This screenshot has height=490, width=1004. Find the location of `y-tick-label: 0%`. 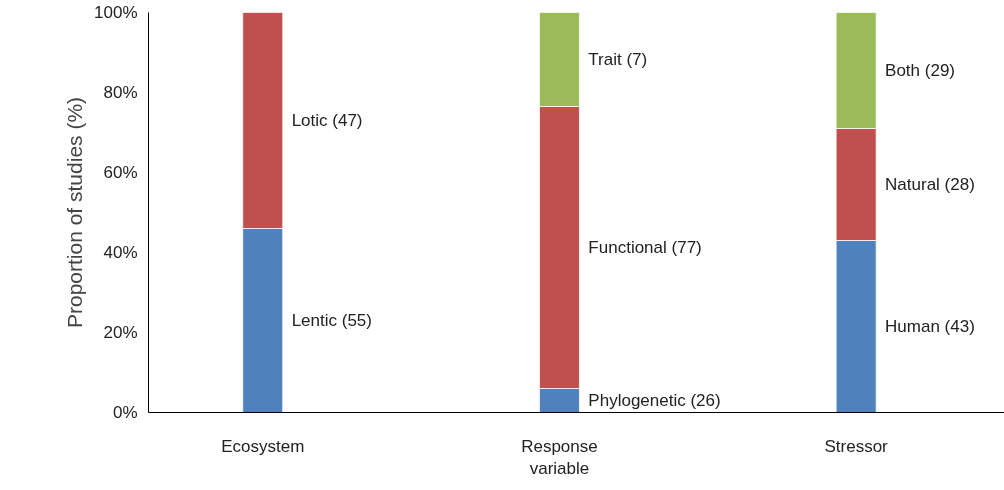

y-tick-label: 0% is located at coordinates (125, 412).